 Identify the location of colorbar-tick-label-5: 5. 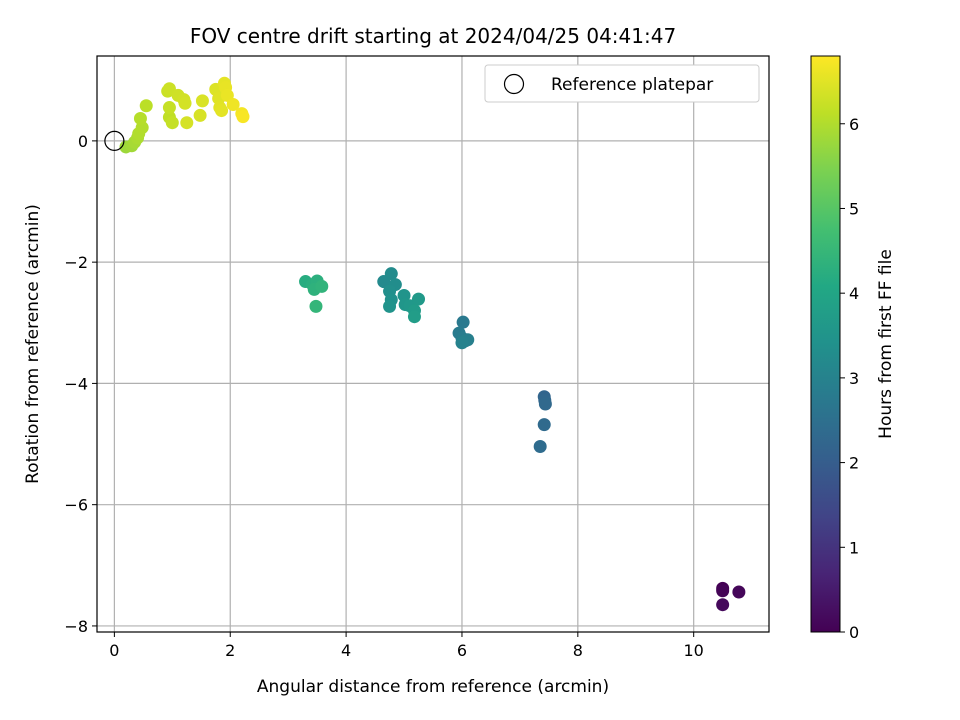
(854, 208).